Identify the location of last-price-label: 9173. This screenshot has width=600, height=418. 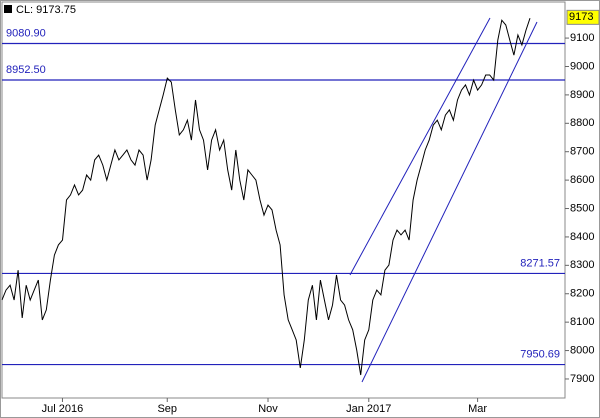
(581, 17).